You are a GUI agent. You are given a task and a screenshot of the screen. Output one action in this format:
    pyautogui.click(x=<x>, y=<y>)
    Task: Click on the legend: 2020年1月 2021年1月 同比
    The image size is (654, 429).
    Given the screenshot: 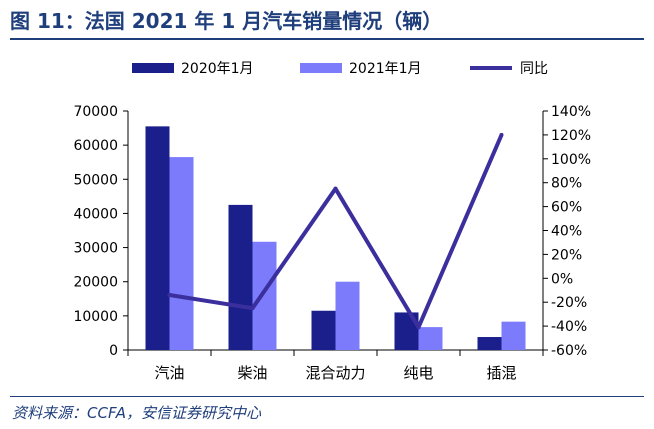 What is the action you would take?
    pyautogui.click(x=340, y=69)
    